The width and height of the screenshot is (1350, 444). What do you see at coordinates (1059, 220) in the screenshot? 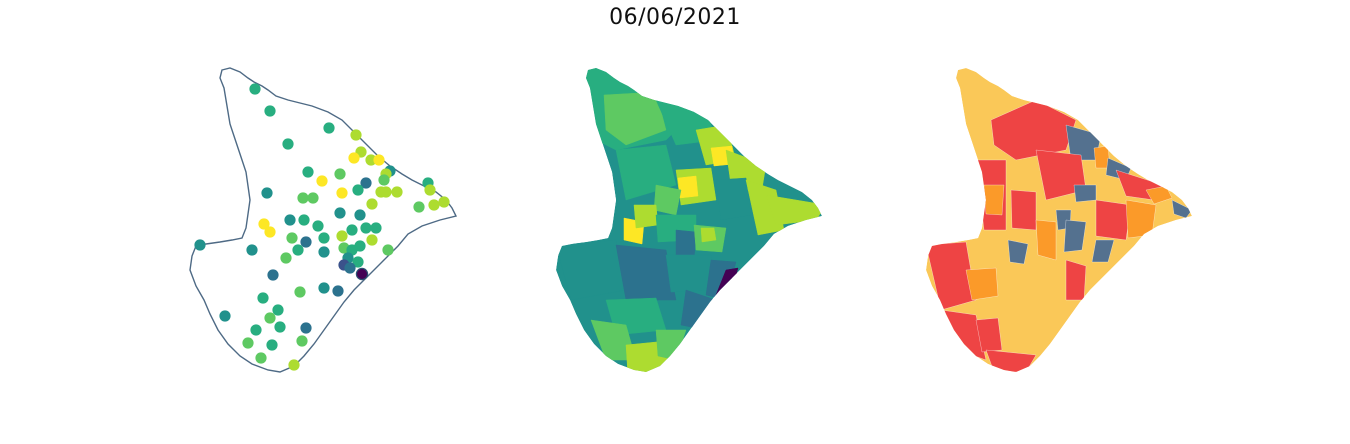
I see `categorical-choropleth-map` at bounding box center [1059, 220].